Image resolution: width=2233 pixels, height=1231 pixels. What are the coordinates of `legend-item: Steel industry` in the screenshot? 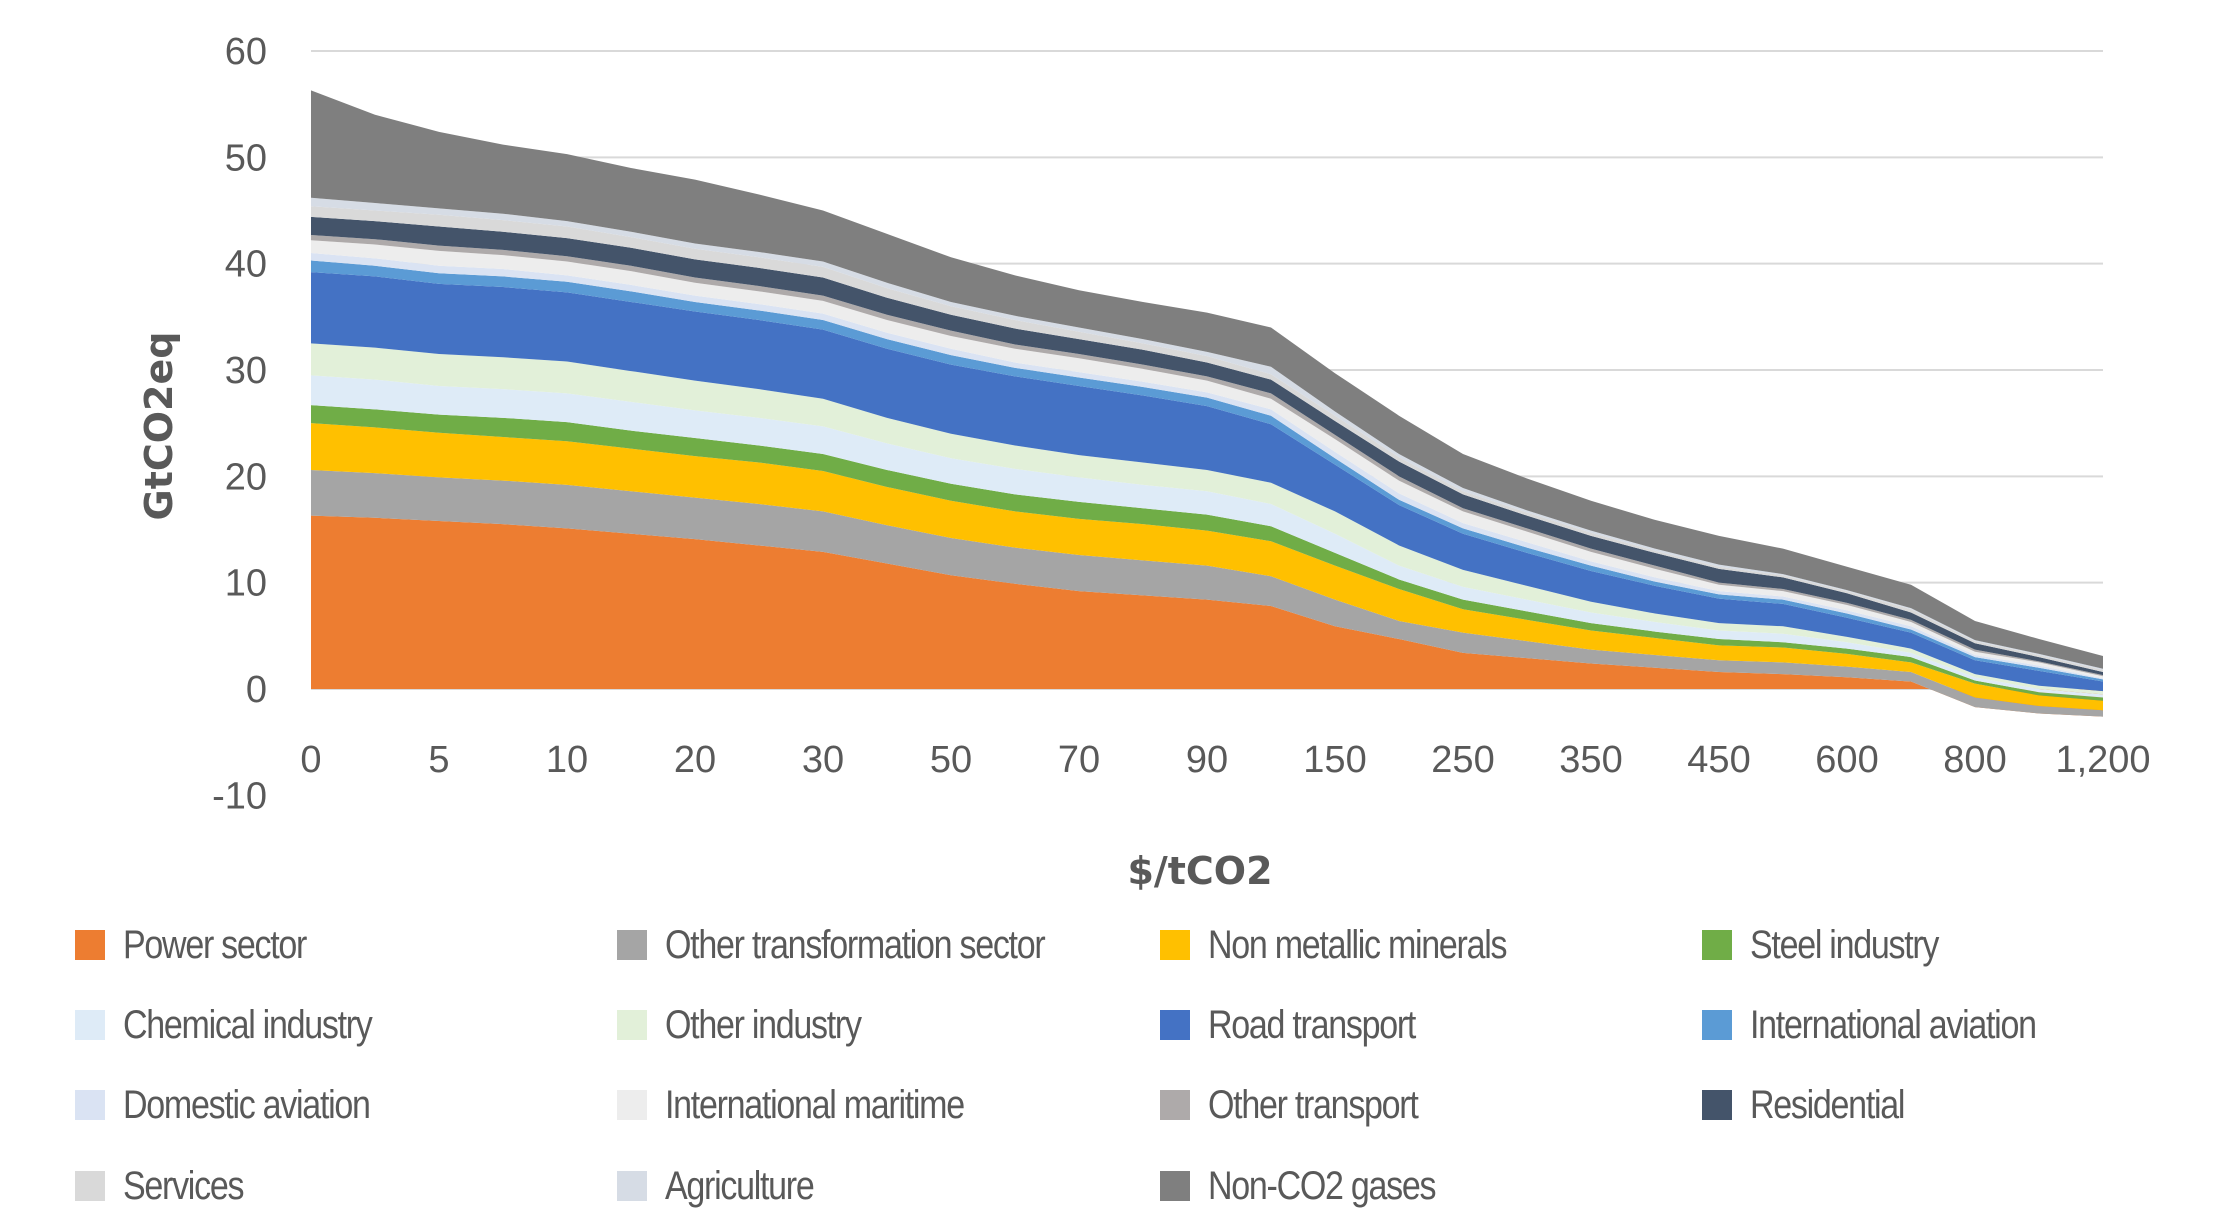 It's located at (1836, 945).